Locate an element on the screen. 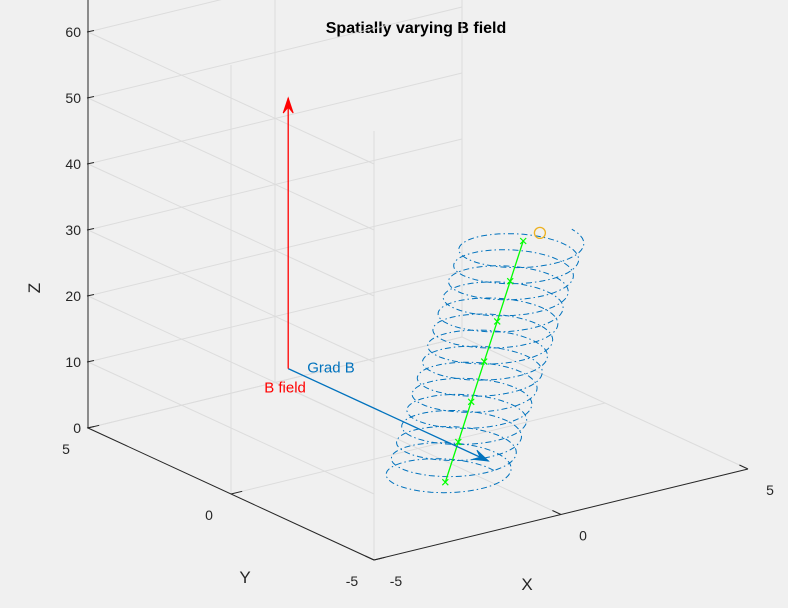 This screenshot has height=608, width=788. grad-b-arrow is located at coordinates (388, 415).